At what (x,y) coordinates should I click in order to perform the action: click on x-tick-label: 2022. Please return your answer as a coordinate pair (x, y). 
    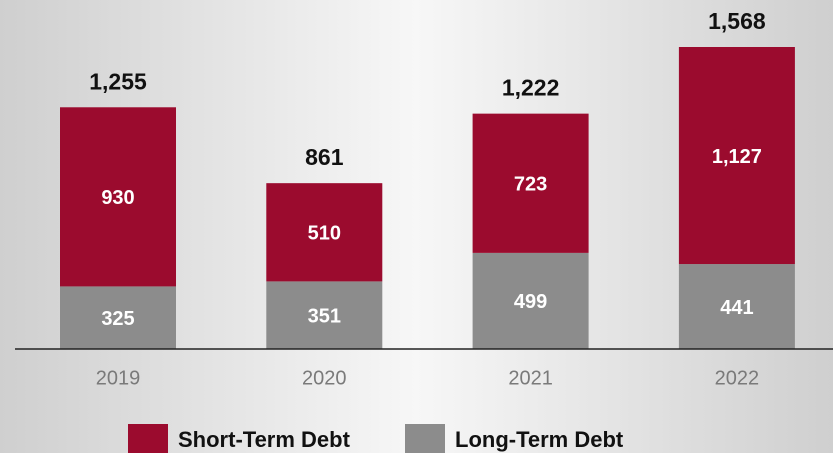
    Looking at the image, I should click on (737, 378).